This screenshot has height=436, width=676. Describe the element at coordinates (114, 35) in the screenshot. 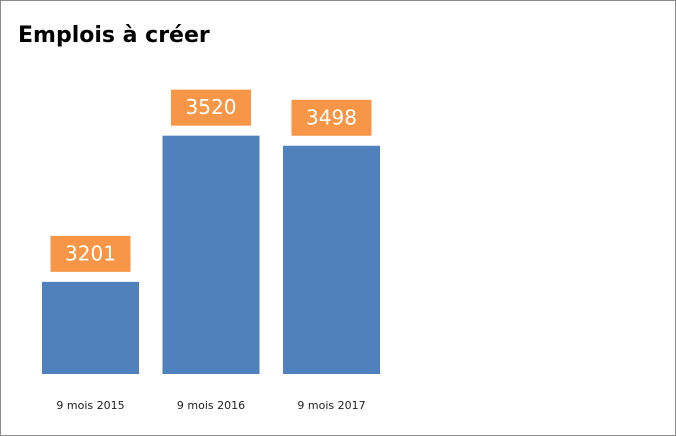

I see `chart-title: Emplois à créer` at that location.